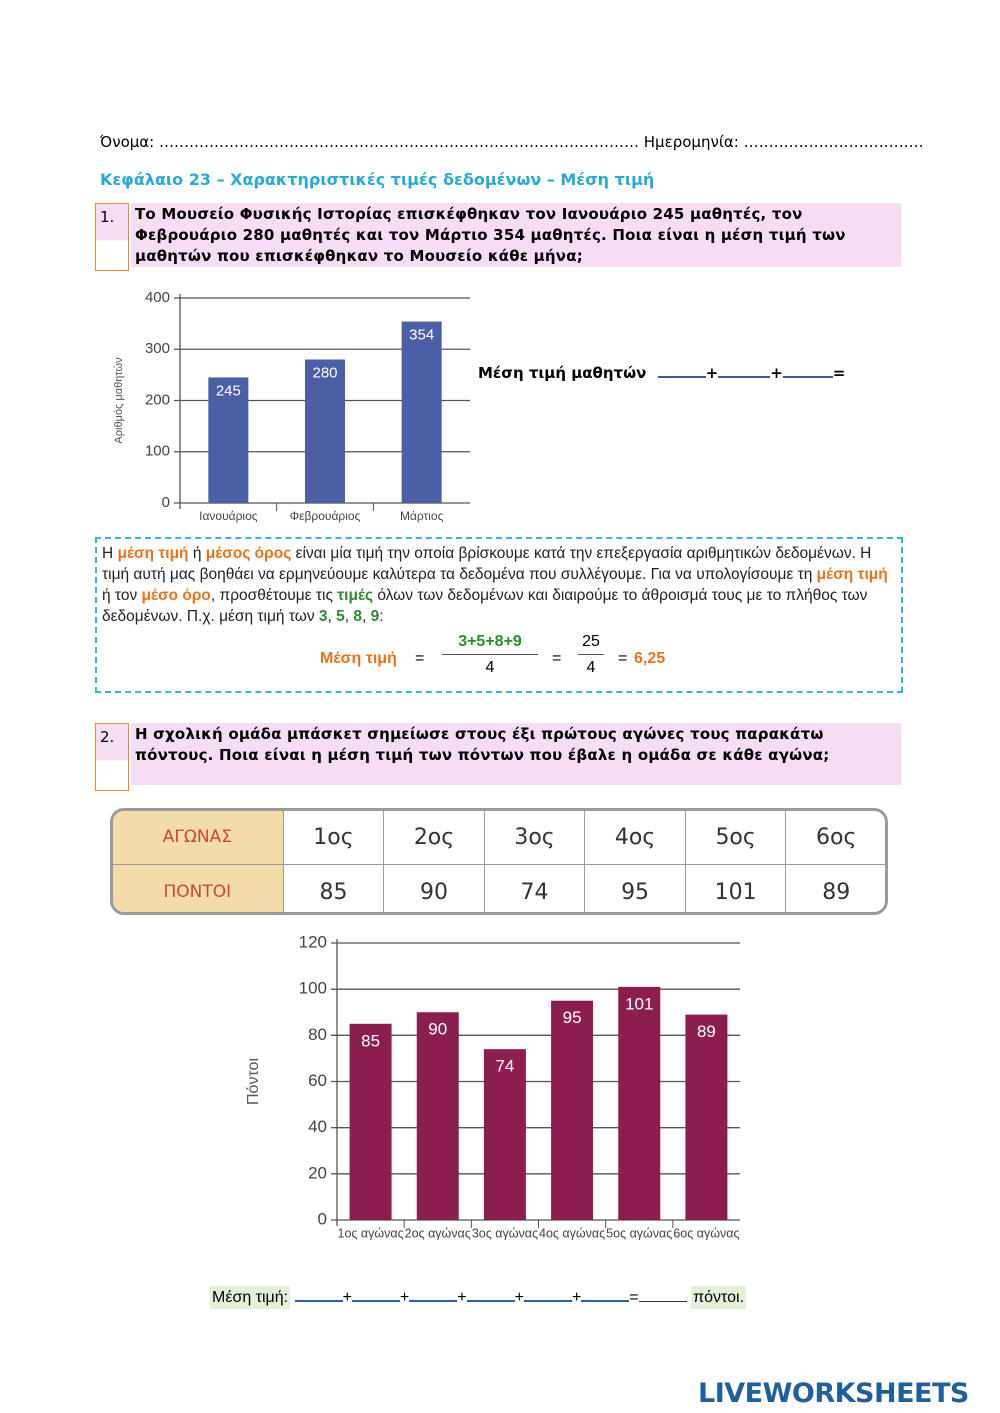  Describe the element at coordinates (157, 348) in the screenshot. I see `y-tick-label: 300` at that location.